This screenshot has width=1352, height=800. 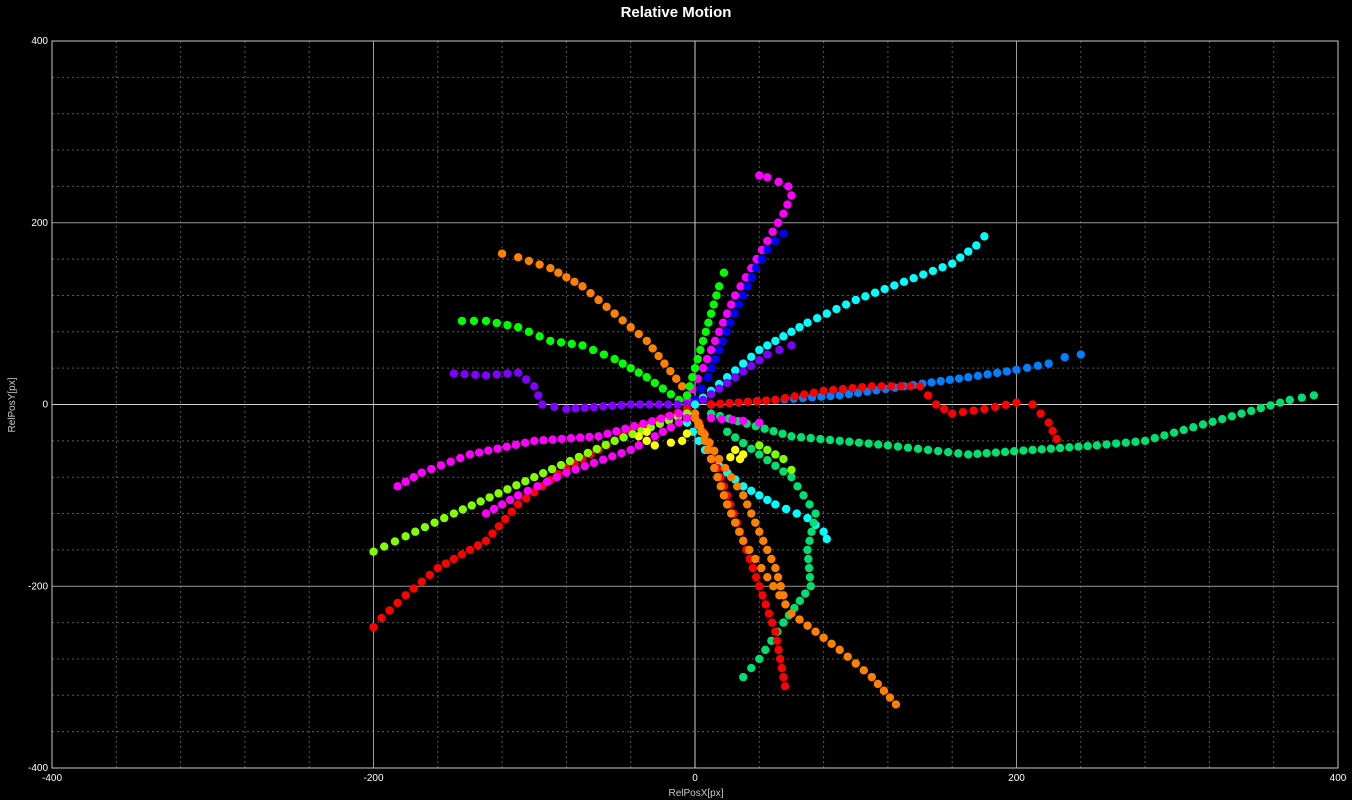 I want to click on x-axis-label: RelPosX[px], so click(x=695, y=793).